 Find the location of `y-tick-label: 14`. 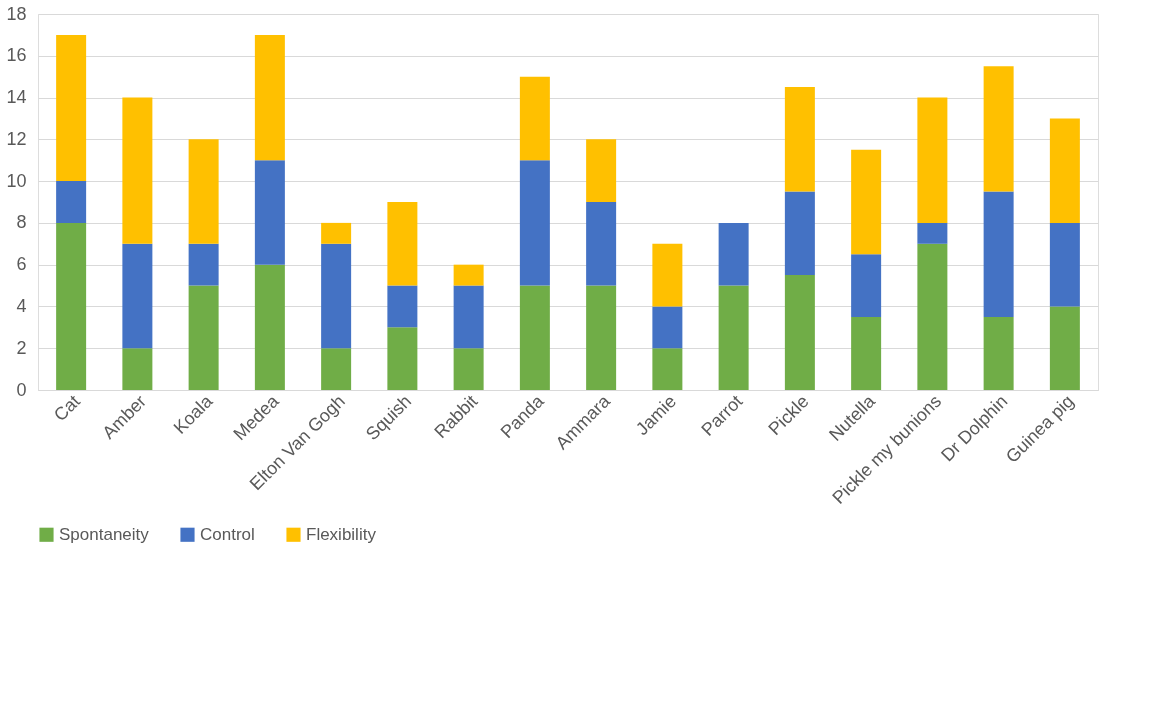

y-tick-label: 14 is located at coordinates (16, 97).